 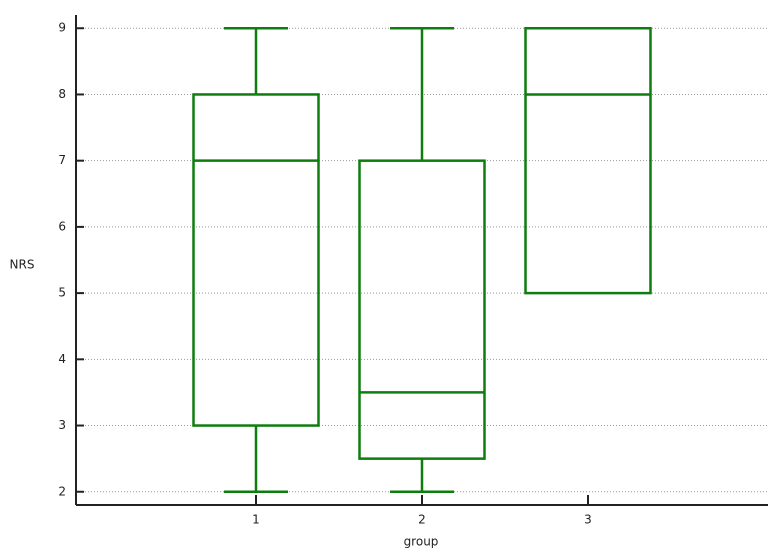 What do you see at coordinates (62, 226) in the screenshot?
I see `y-tick-label: 6` at bounding box center [62, 226].